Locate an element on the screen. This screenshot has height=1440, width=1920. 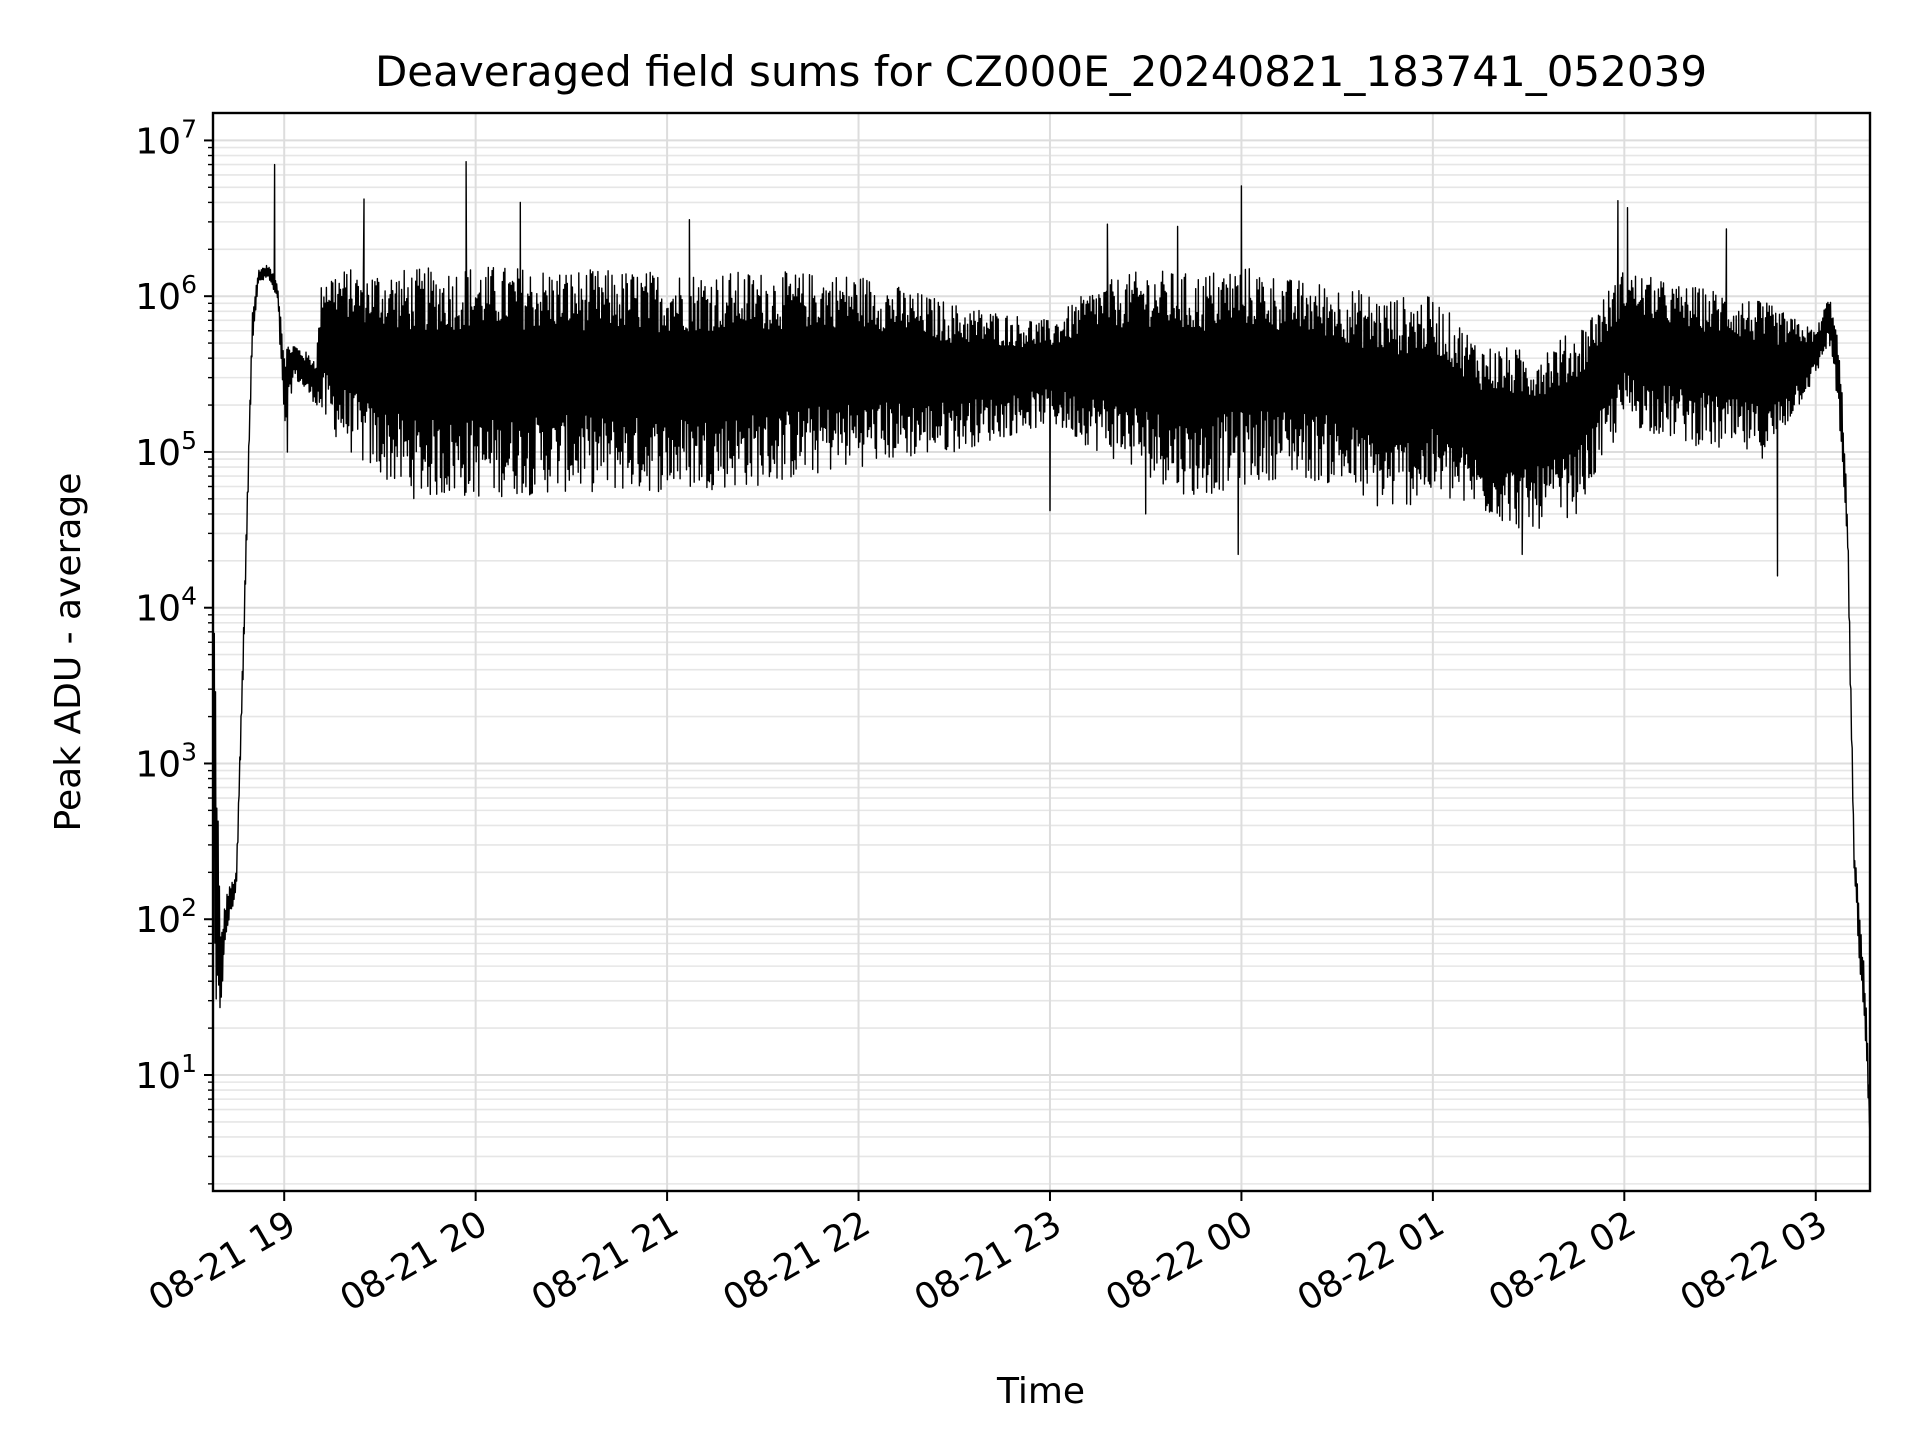
x-axis-label: Time is located at coordinates (1040, 1391).